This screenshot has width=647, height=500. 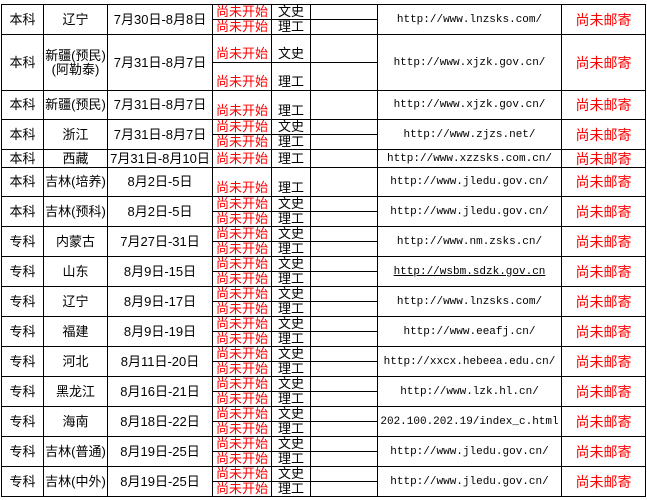 I want to click on dates-cell: 8月11日-20日, so click(x=160, y=361).